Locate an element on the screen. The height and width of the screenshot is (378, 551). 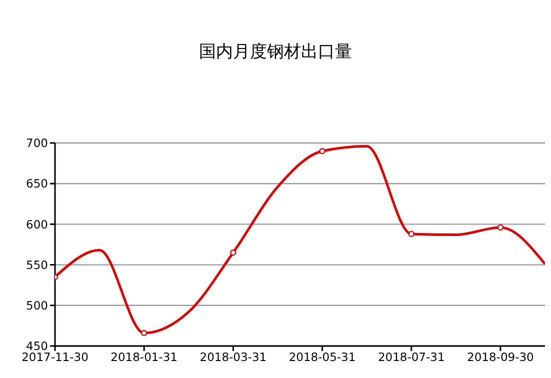
y-tick-label: 700 is located at coordinates (37, 143).